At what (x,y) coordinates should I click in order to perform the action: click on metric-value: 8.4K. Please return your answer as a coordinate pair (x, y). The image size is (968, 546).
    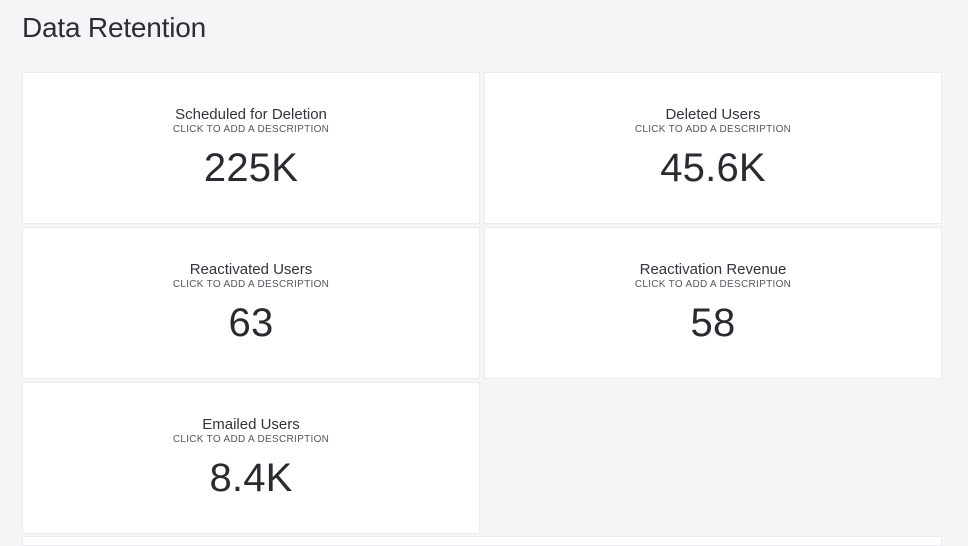
    Looking at the image, I should click on (251, 478).